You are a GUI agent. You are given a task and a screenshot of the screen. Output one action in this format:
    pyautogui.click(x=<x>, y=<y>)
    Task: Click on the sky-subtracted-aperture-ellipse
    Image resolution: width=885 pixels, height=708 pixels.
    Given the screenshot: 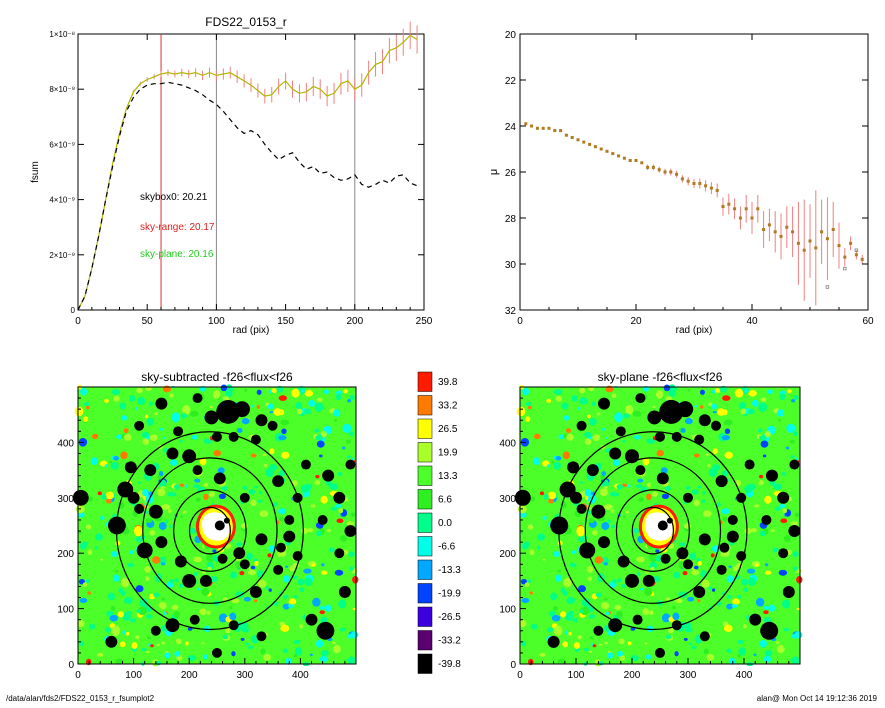 What is the action you would take?
    pyautogui.click(x=209, y=531)
    